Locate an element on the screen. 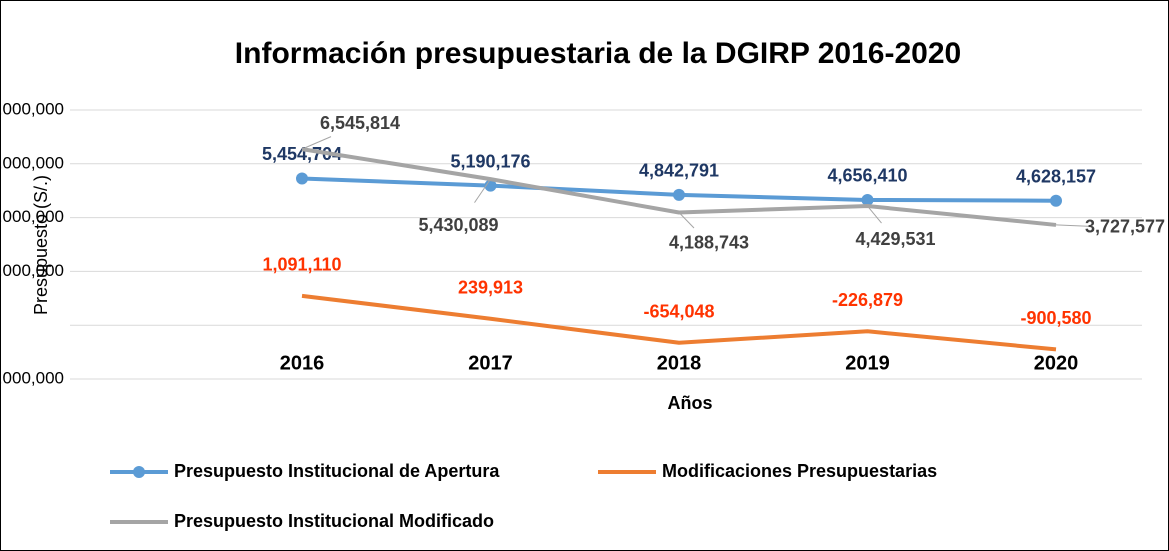  data-label: 1,091,110 is located at coordinates (301, 265).